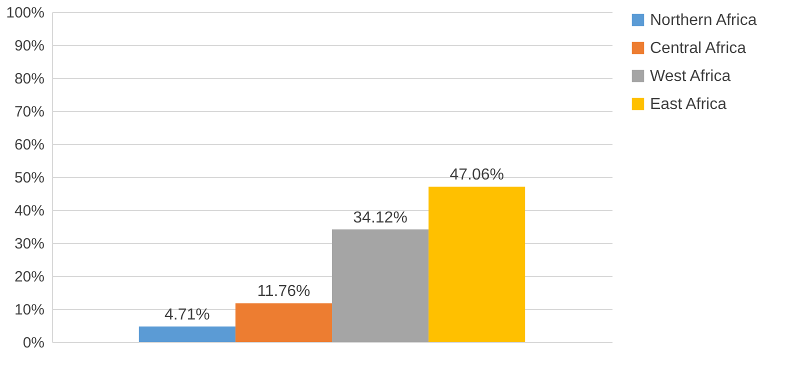 The height and width of the screenshot is (373, 810). I want to click on y-tick-label: 70%, so click(29, 112).